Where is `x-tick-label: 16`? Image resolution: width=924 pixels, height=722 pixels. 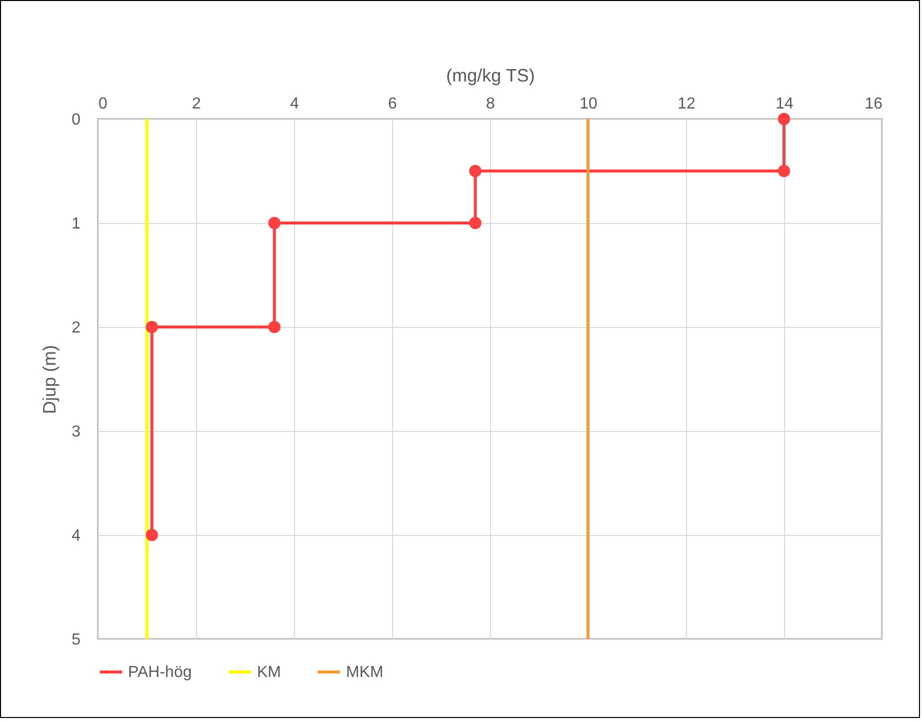 x-tick-label: 16 is located at coordinates (873, 104).